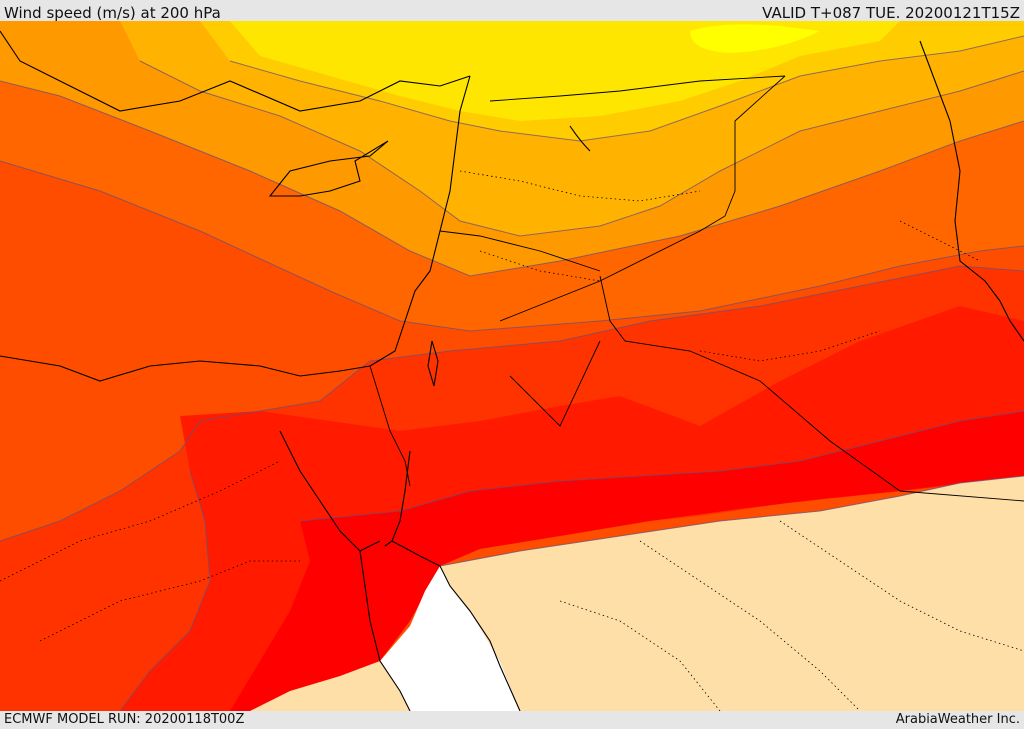  I want to click on turkey-south-coast, so click(235, 71).